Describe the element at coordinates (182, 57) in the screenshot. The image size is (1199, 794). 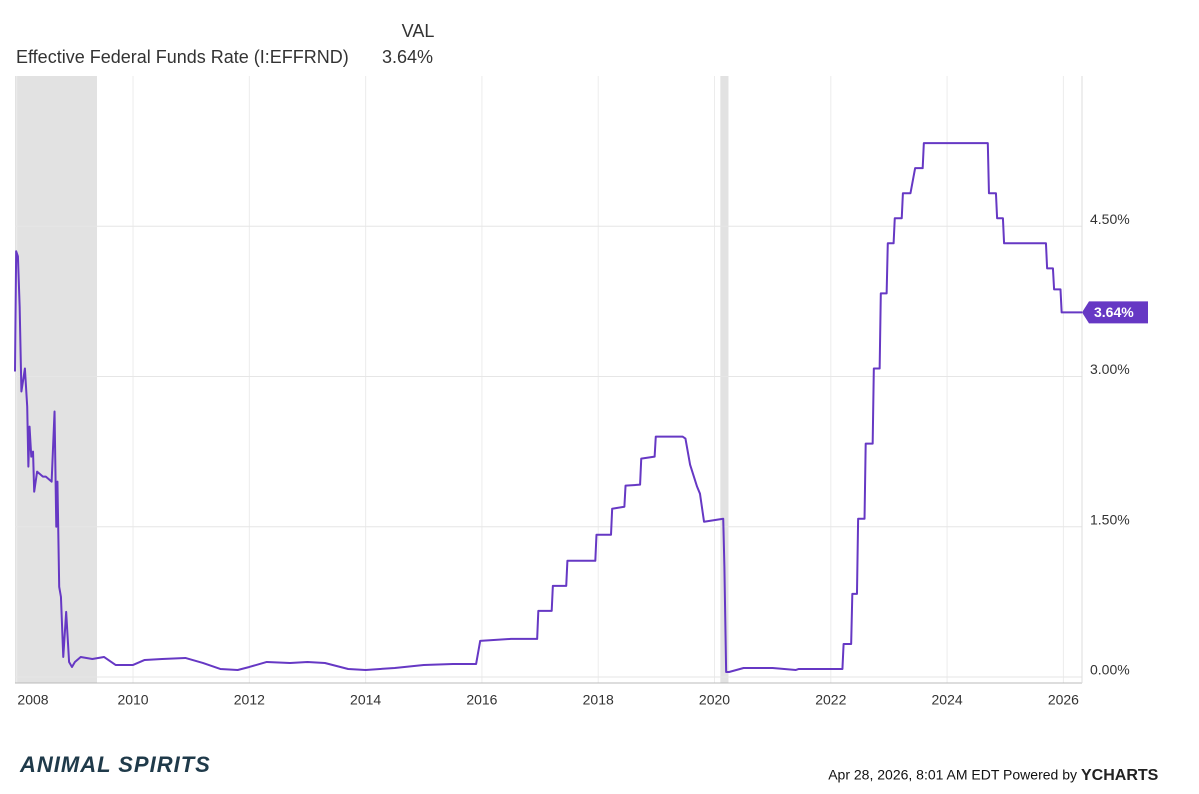
I see `legend-name: Effective Federal Funds Rate (I:EFFRND)` at that location.